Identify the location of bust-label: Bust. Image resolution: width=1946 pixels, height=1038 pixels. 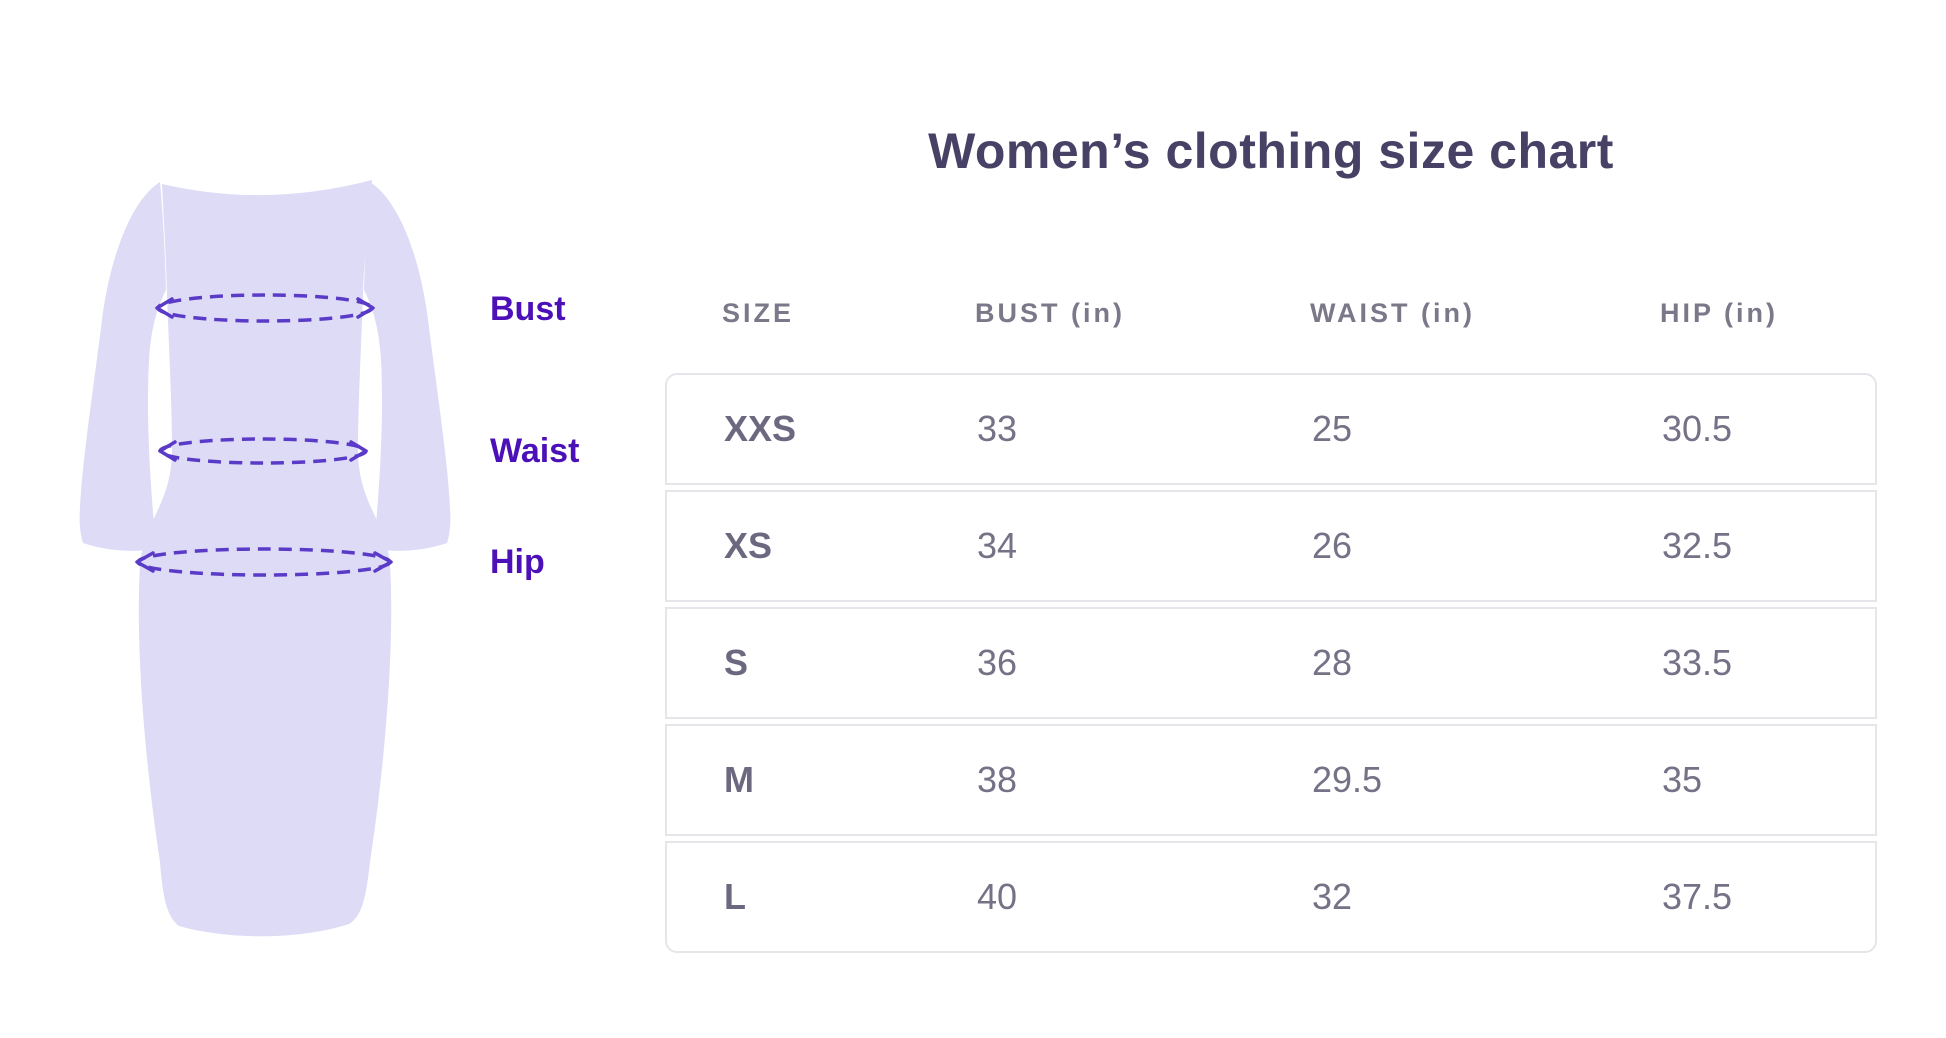
(528, 309).